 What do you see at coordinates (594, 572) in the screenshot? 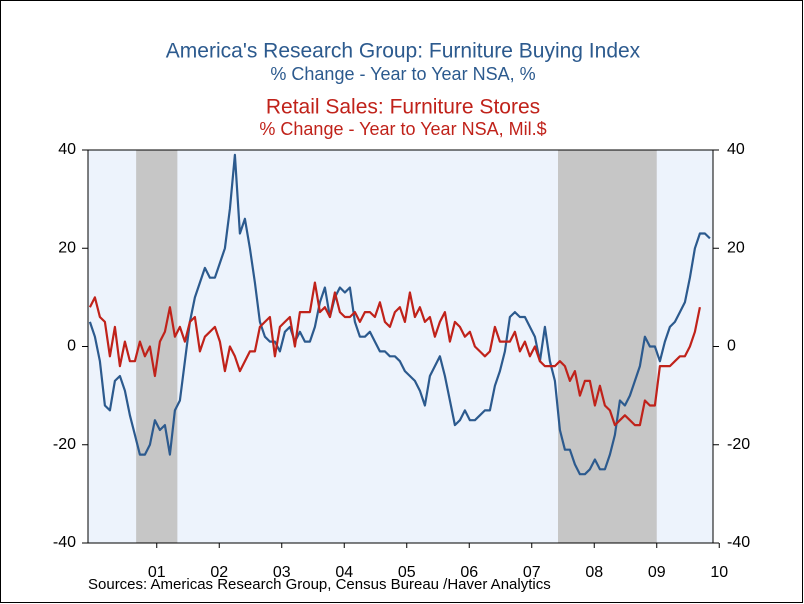
I see `x-tick-label: 08` at bounding box center [594, 572].